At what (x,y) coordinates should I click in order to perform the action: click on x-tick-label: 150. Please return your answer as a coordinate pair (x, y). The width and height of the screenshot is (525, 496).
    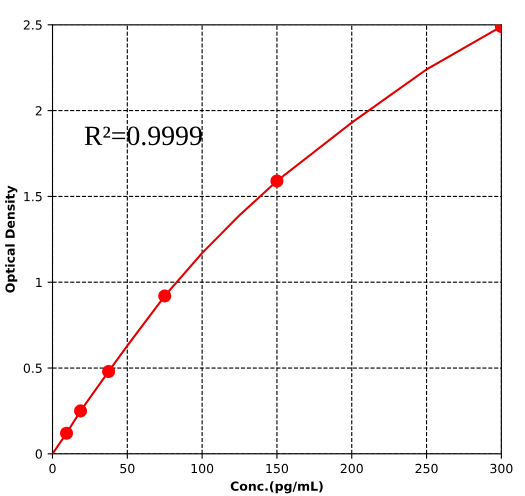
    Looking at the image, I should click on (277, 469).